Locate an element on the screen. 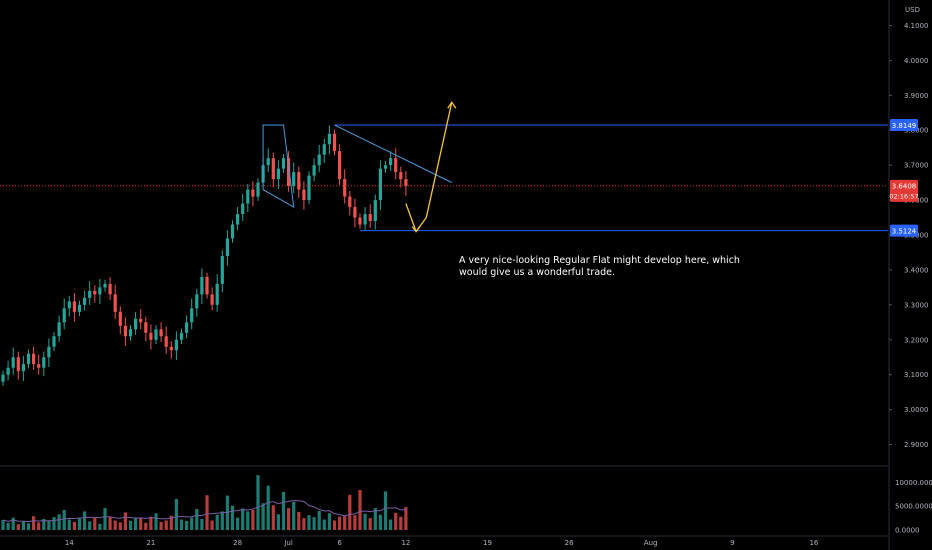 Image resolution: width=932 pixels, height=550 pixels. time-axis: 14 21 28 Jul 6 12 19 26 Aug 9 16 is located at coordinates (442, 543).